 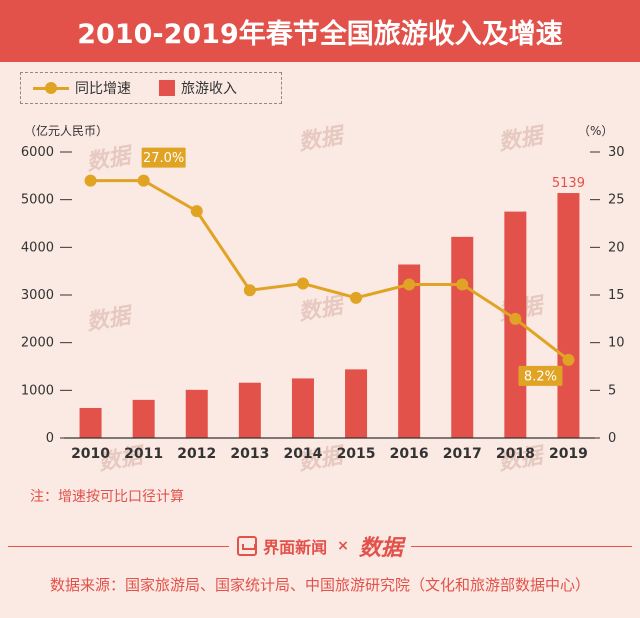 I want to click on footer-brand2: 数据, so click(x=380, y=548).